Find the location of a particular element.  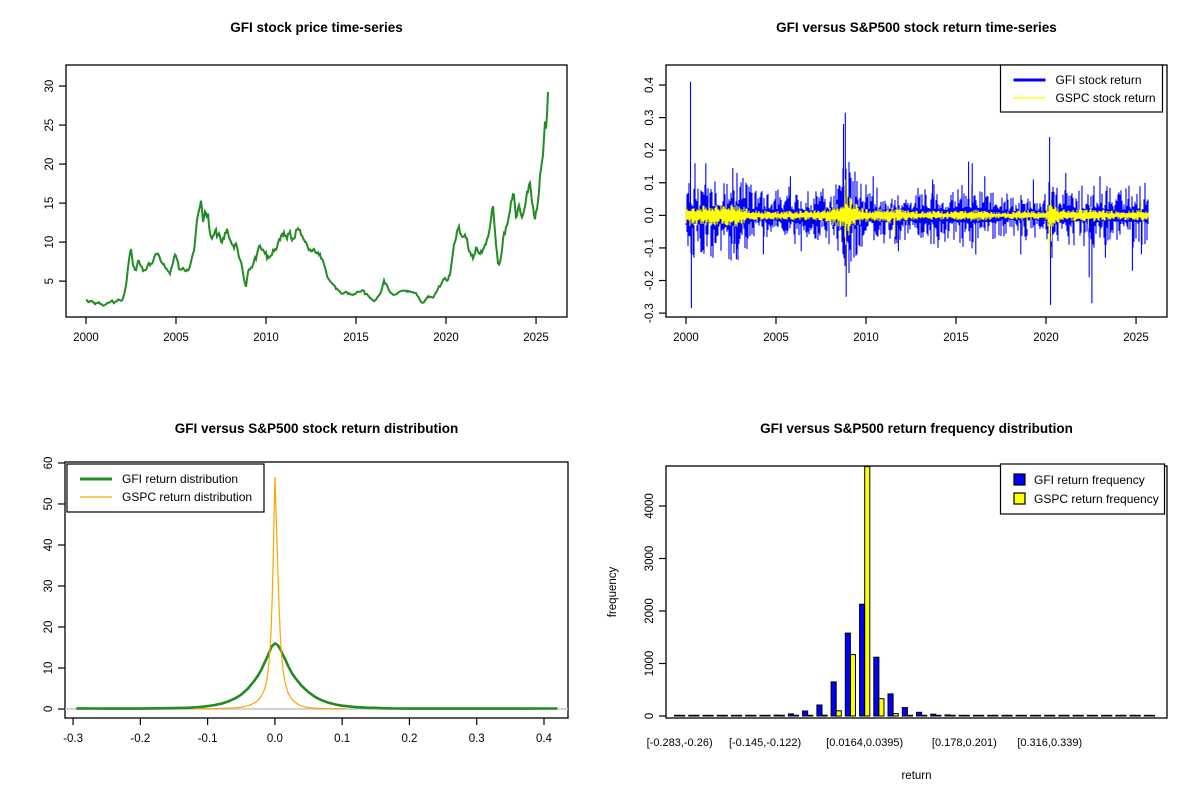

legend-label: GSPC return distribution is located at coordinates (187, 497).